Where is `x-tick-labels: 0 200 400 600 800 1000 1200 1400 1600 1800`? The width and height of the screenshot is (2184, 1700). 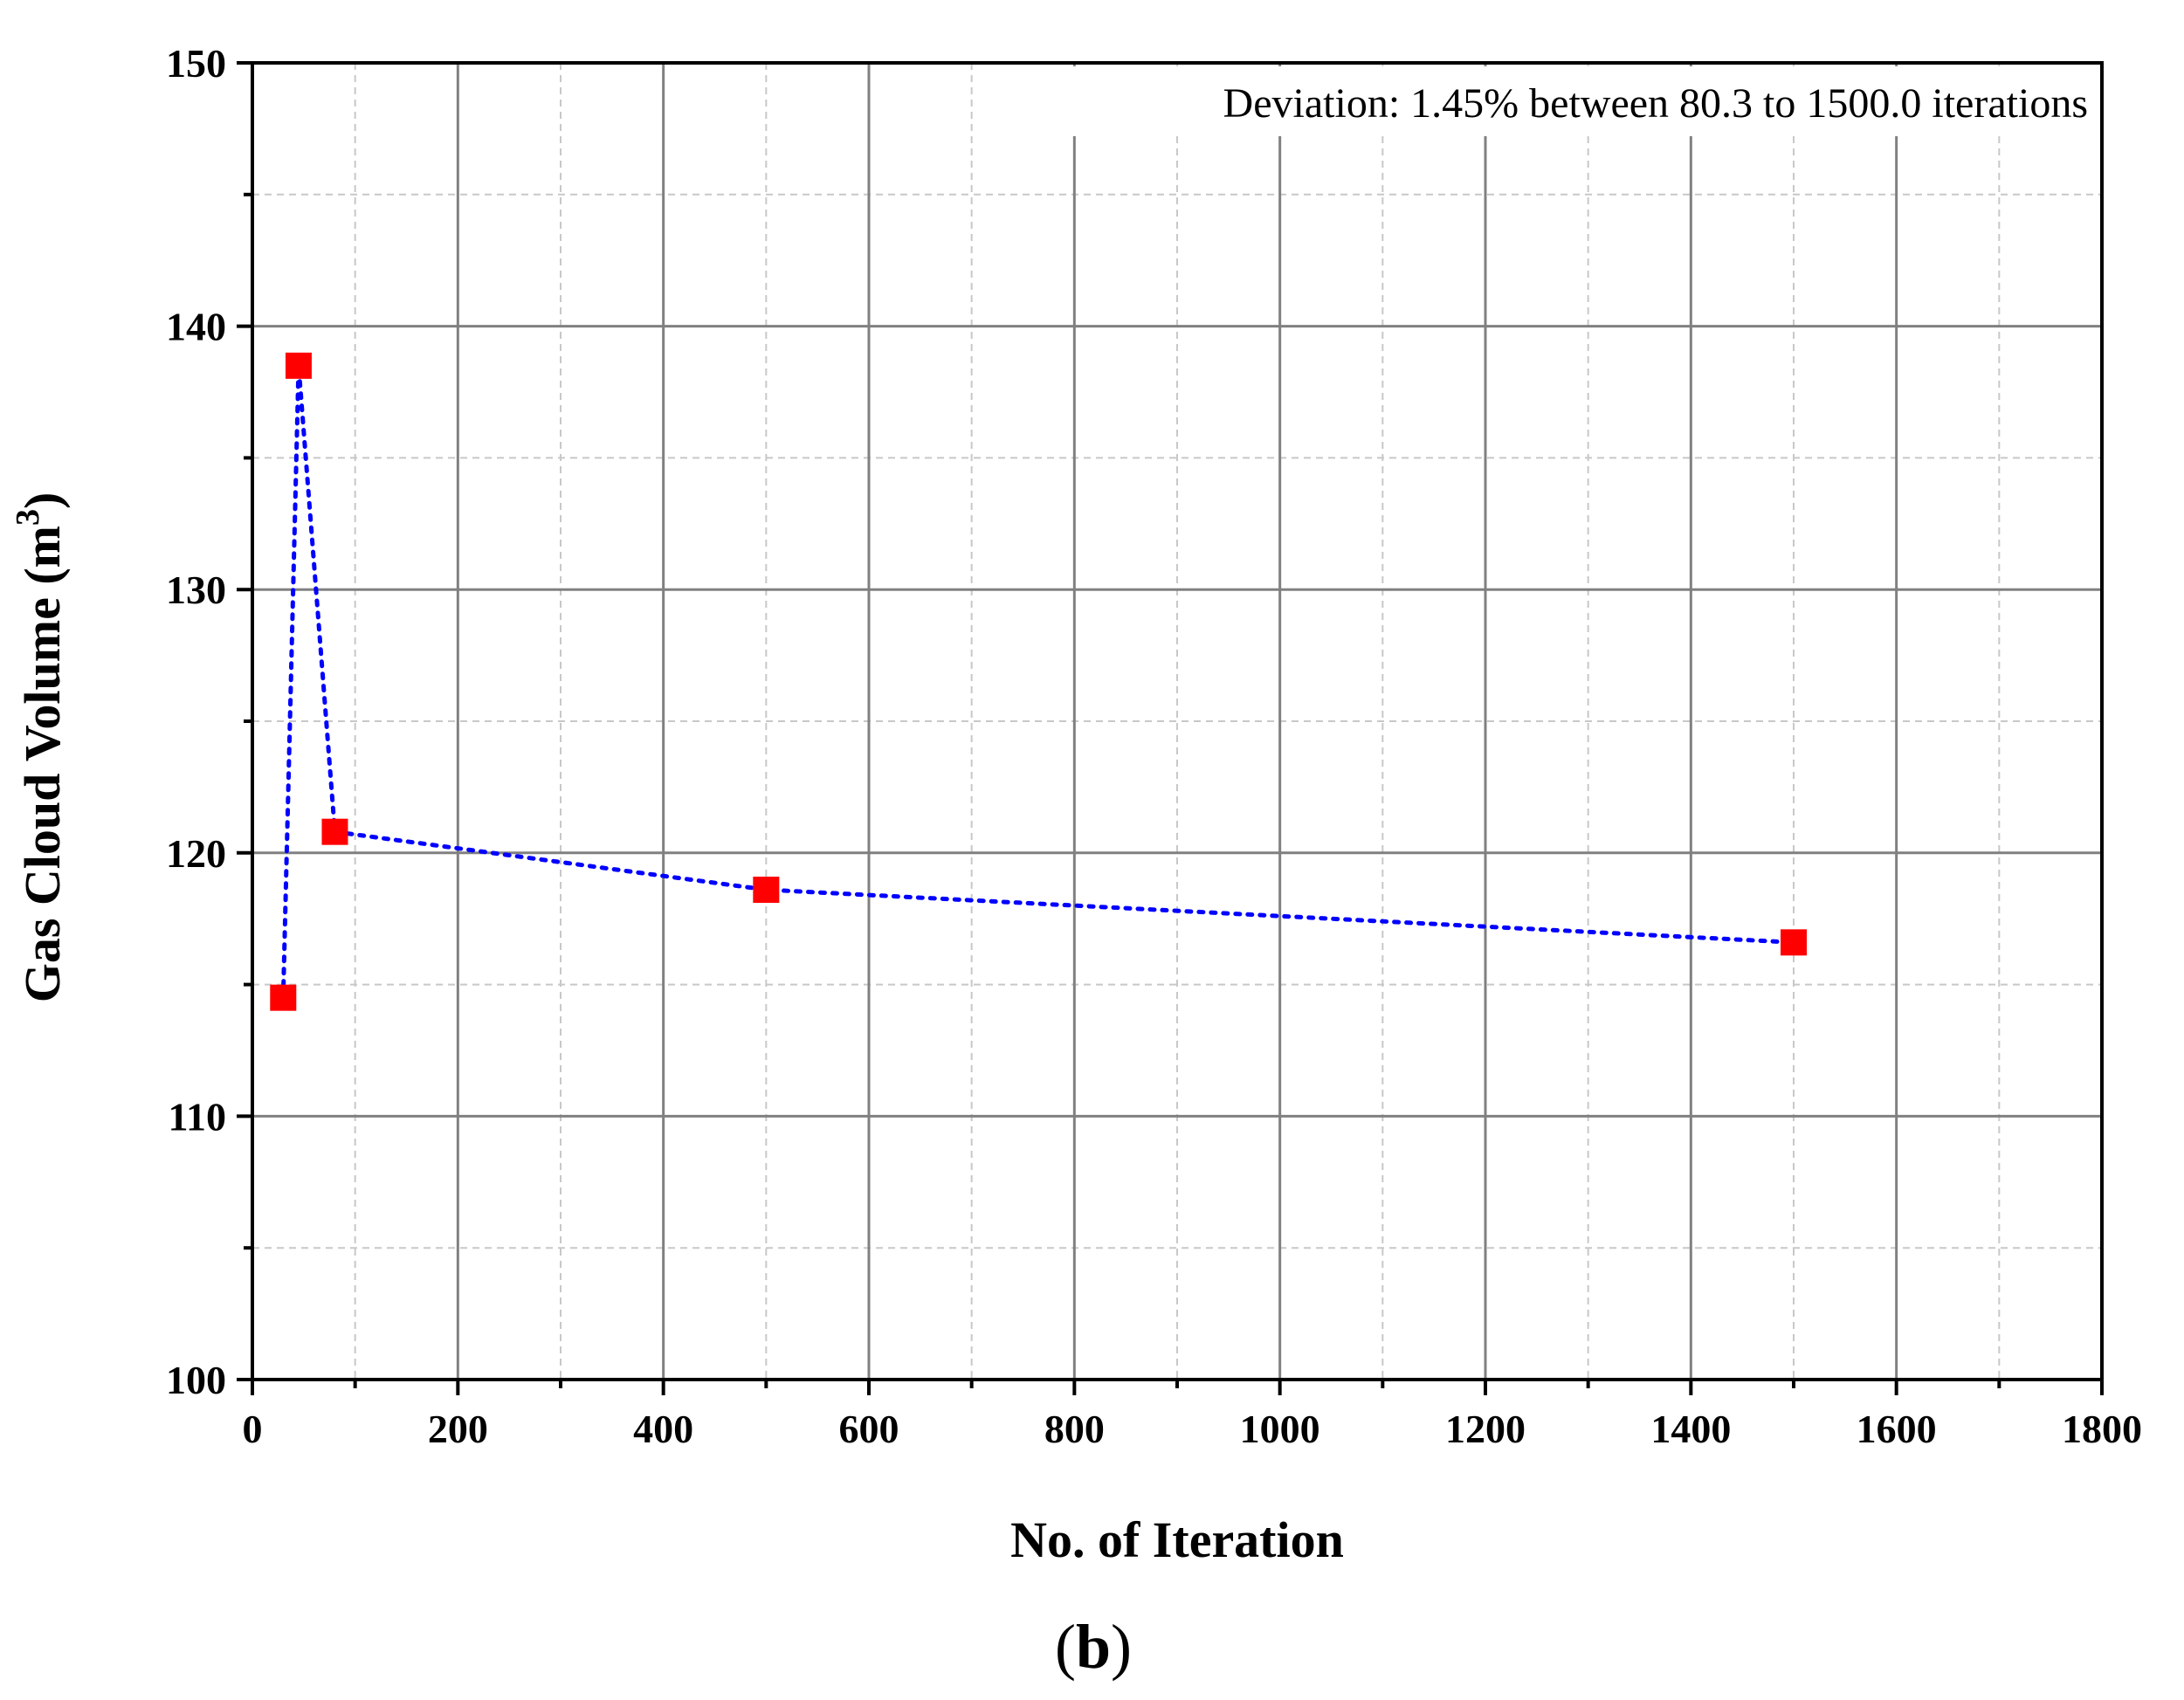
x-tick-labels: 0 200 400 600 800 1000 1200 1400 1600 1800 is located at coordinates (1193, 1429).